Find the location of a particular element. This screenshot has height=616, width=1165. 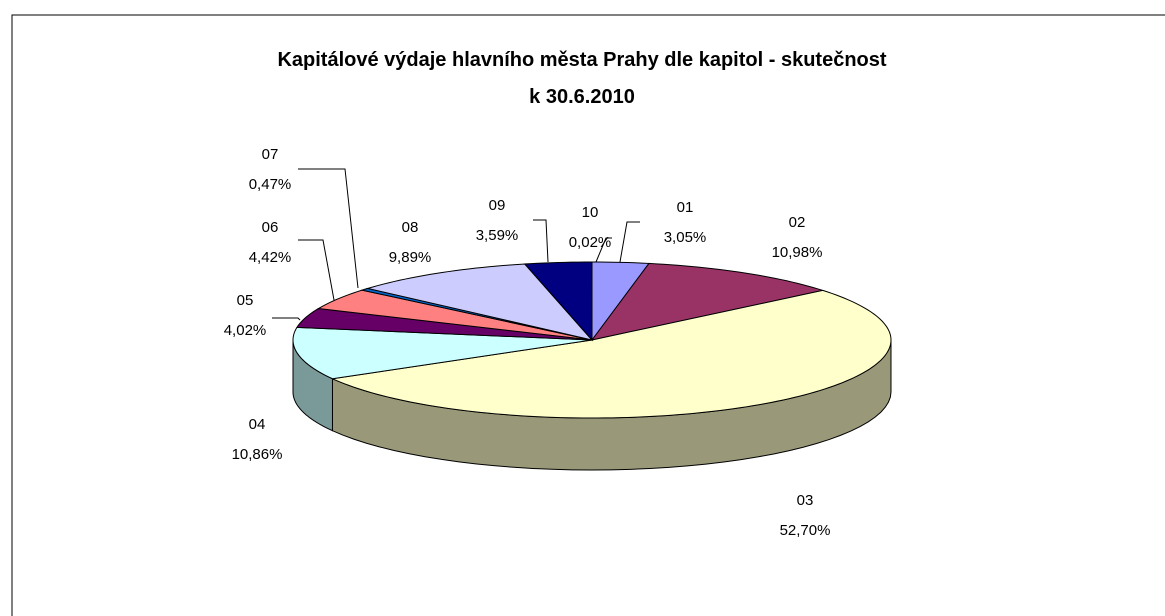

data-label-name: 05 is located at coordinates (245, 300).